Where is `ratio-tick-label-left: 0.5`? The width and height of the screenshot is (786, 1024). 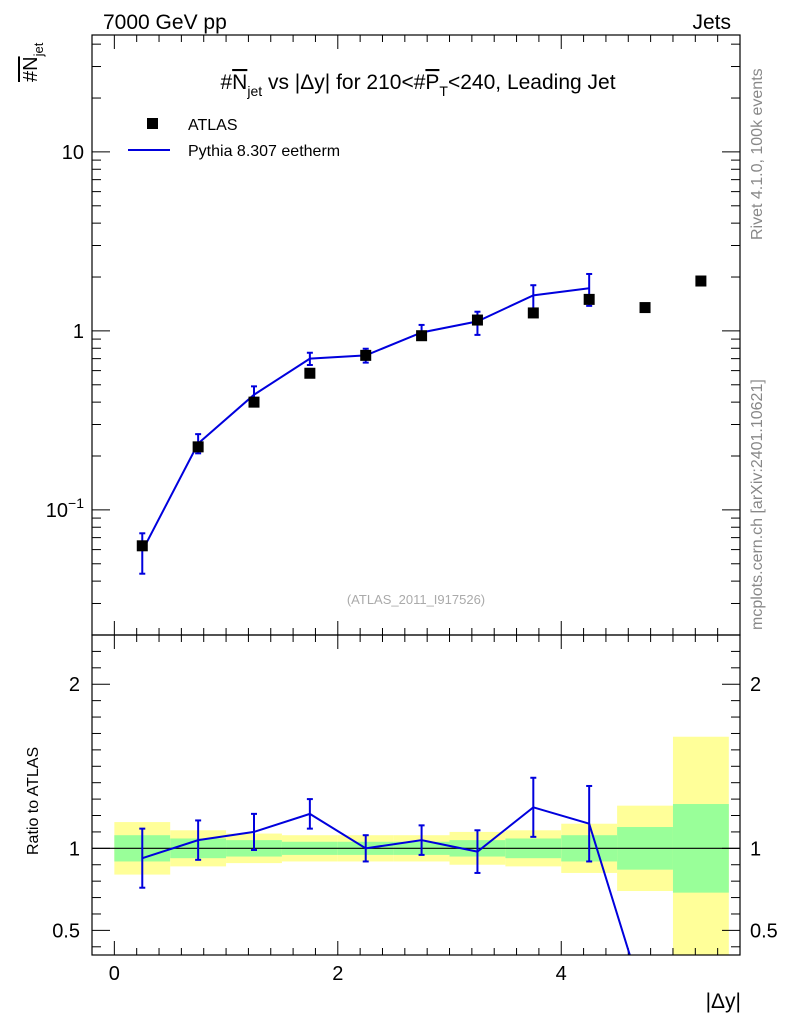 ratio-tick-label-left: 0.5 is located at coordinates (66, 931).